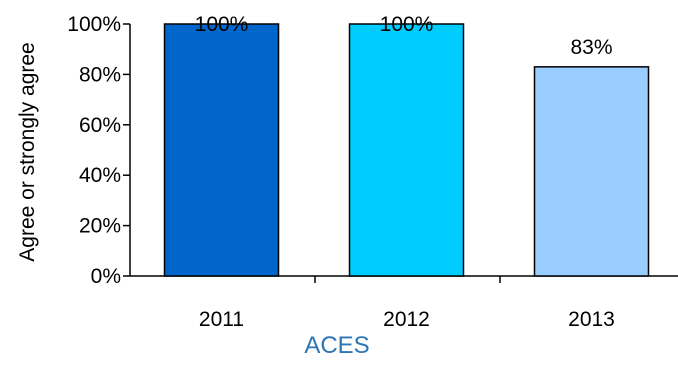 The height and width of the screenshot is (383, 678). Describe the element at coordinates (100, 74) in the screenshot. I see `y-tick-label: 80%` at that location.